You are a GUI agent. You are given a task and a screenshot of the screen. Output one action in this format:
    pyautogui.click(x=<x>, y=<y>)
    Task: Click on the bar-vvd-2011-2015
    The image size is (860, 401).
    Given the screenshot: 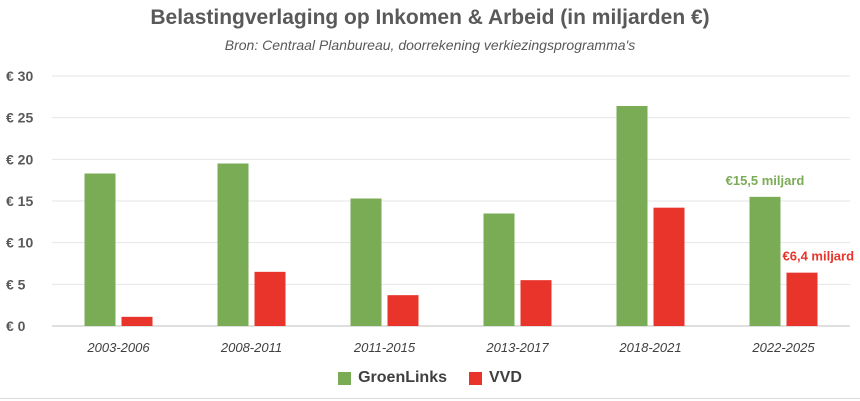 What is the action you would take?
    pyautogui.click(x=403, y=310)
    